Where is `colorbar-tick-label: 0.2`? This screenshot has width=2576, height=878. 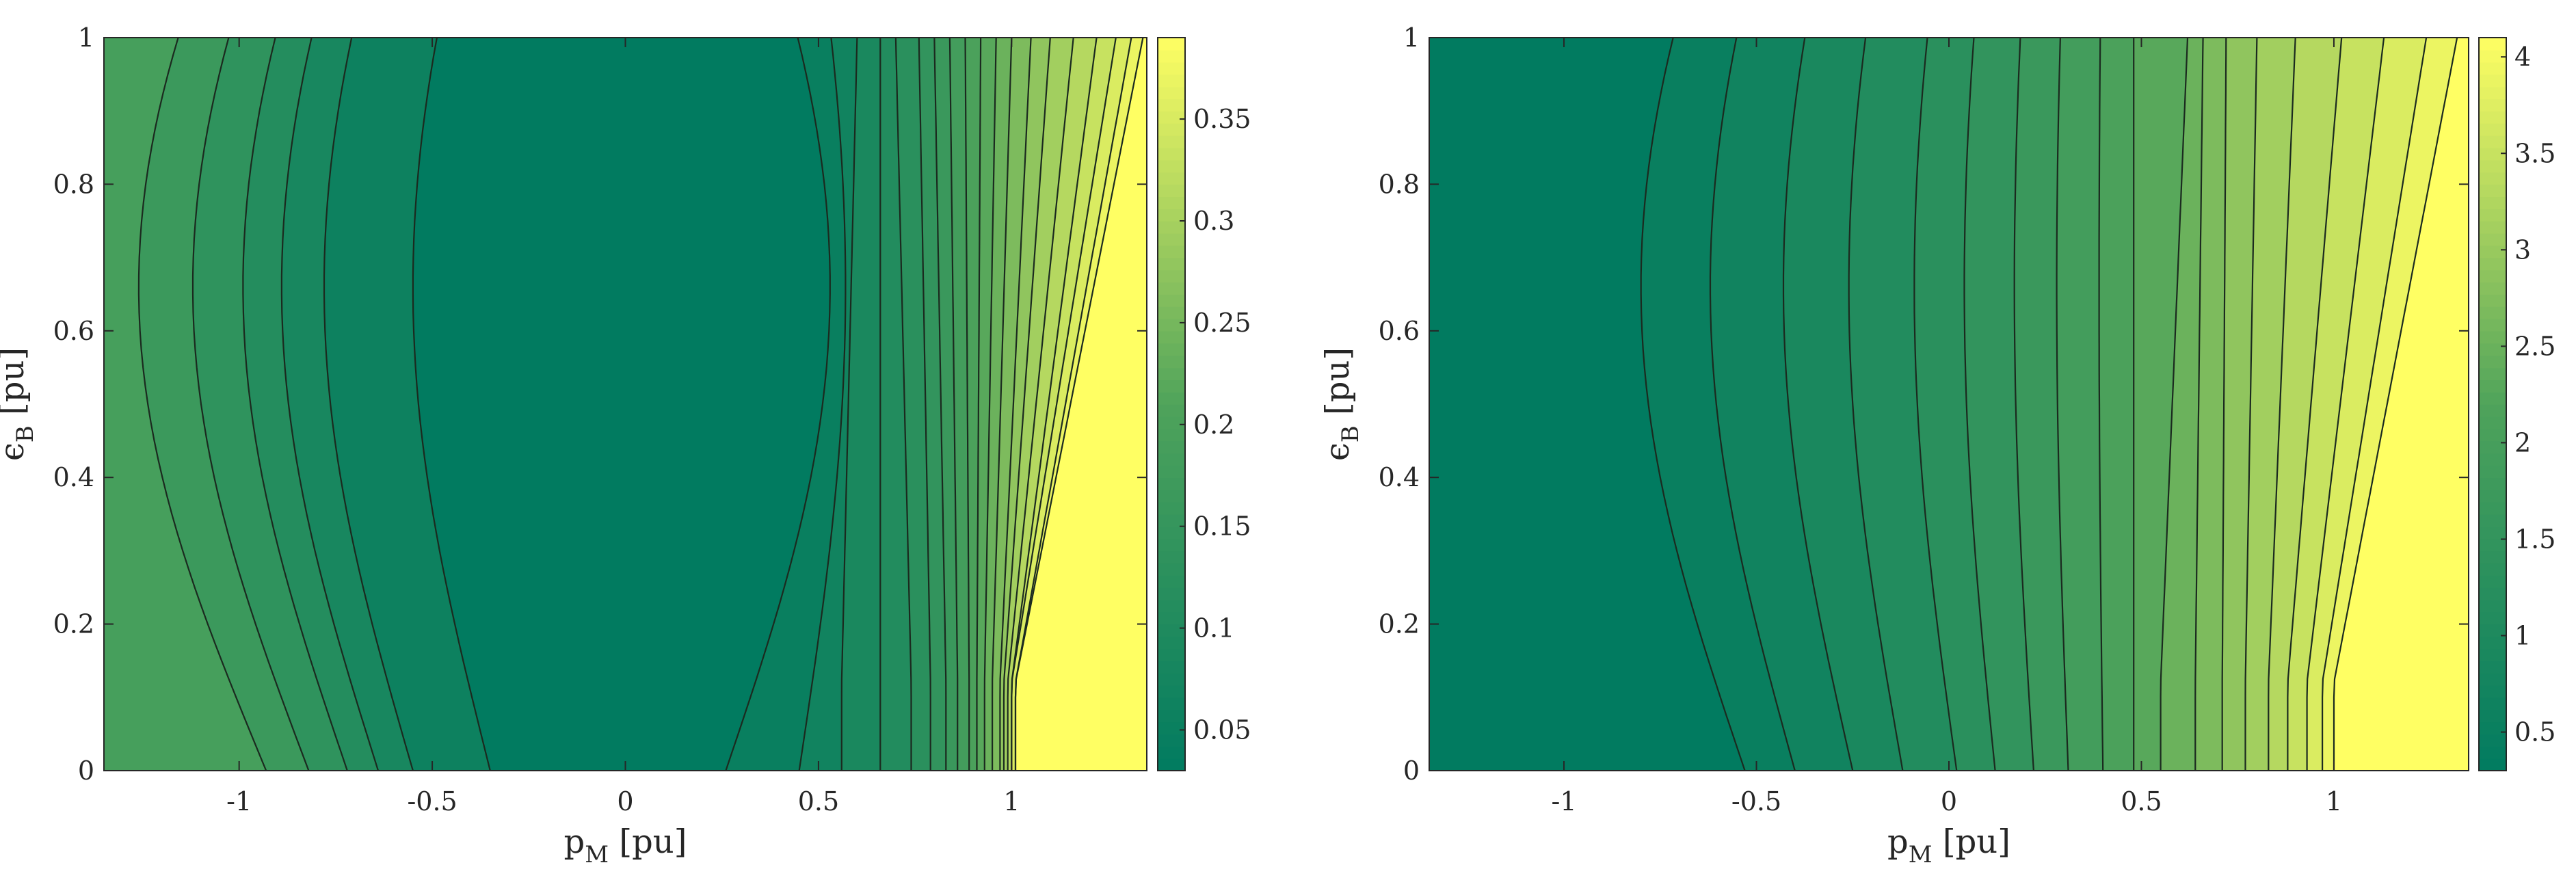
colorbar-tick-label: 0.2 is located at coordinates (1213, 425).